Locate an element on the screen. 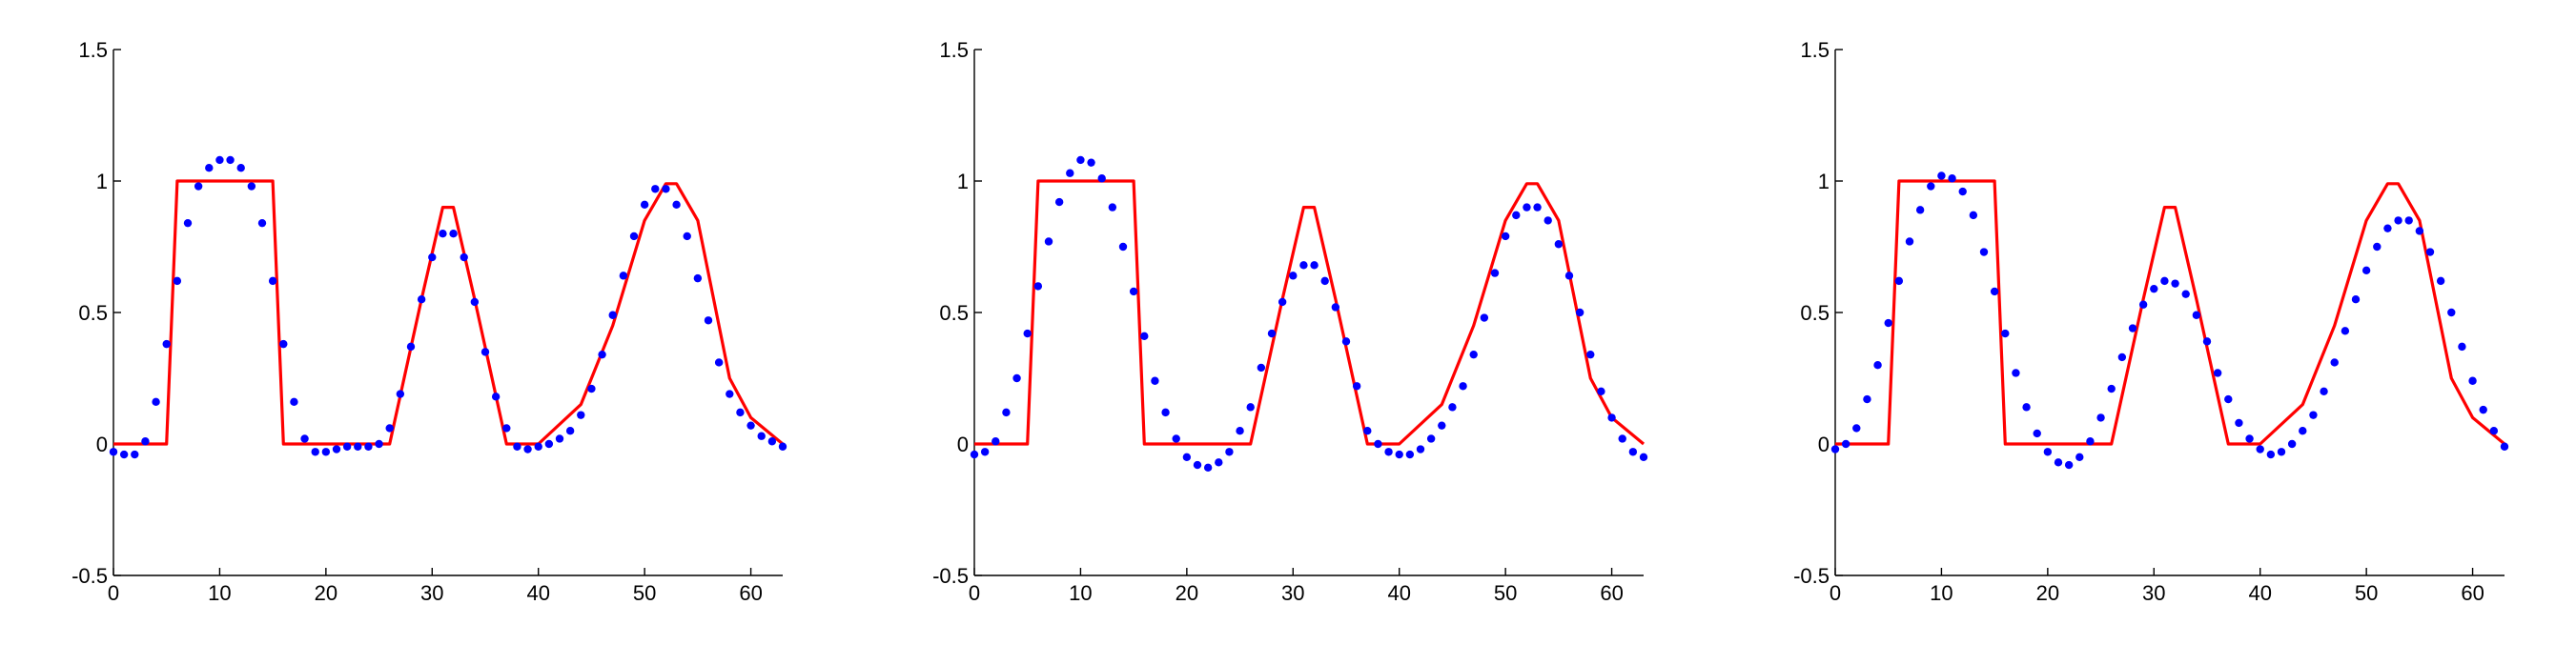 This screenshot has height=645, width=2576. x-tick-label: 20 is located at coordinates (2048, 593).